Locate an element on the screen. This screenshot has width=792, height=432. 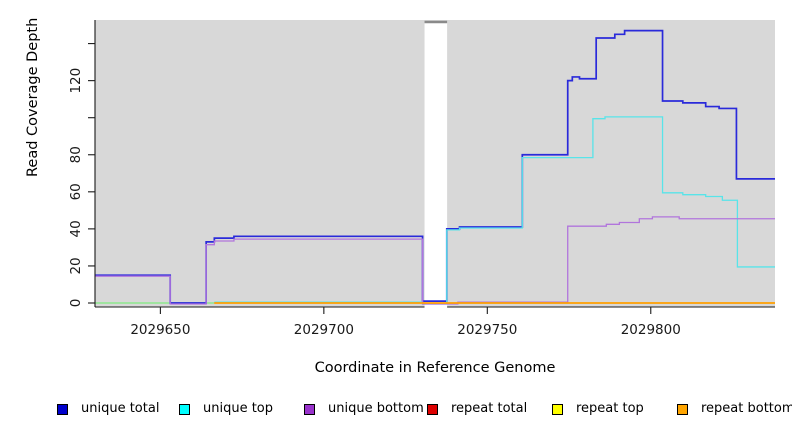
legend-label: unique bottom is located at coordinates (376, 408).